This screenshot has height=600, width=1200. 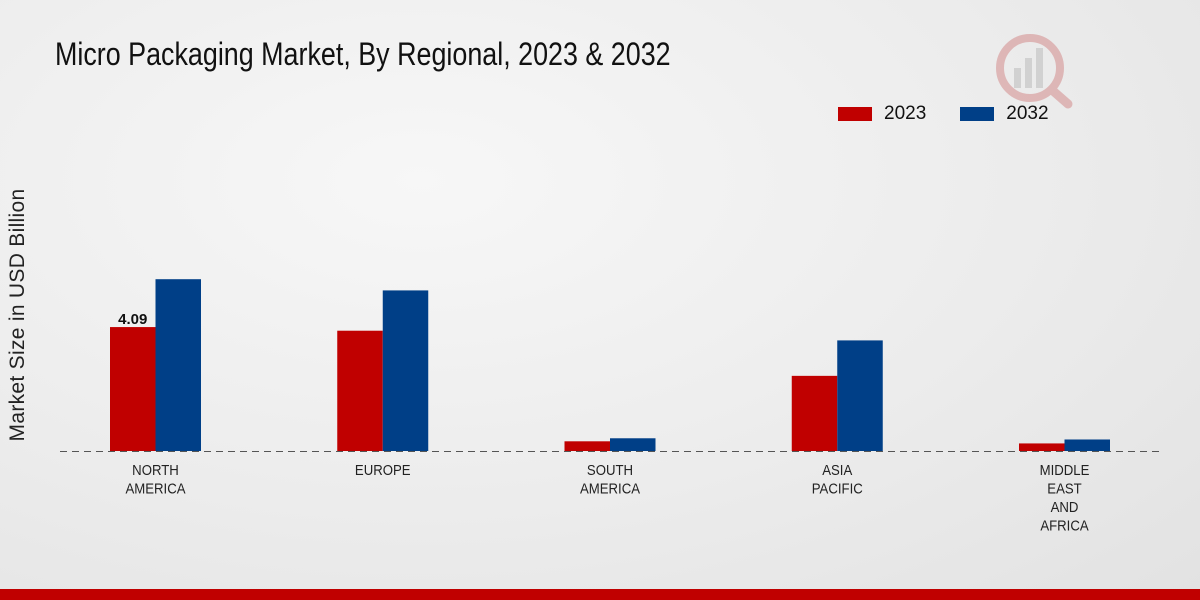 What do you see at coordinates (1034, 71) in the screenshot?
I see `watermark-logo-icon` at bounding box center [1034, 71].